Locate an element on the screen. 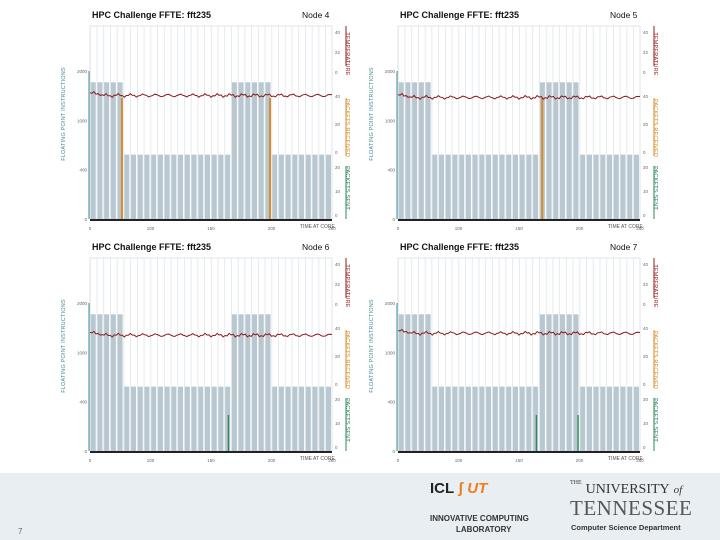 The height and width of the screenshot is (540, 720). x-tick-label: 250 is located at coordinates (332, 228).